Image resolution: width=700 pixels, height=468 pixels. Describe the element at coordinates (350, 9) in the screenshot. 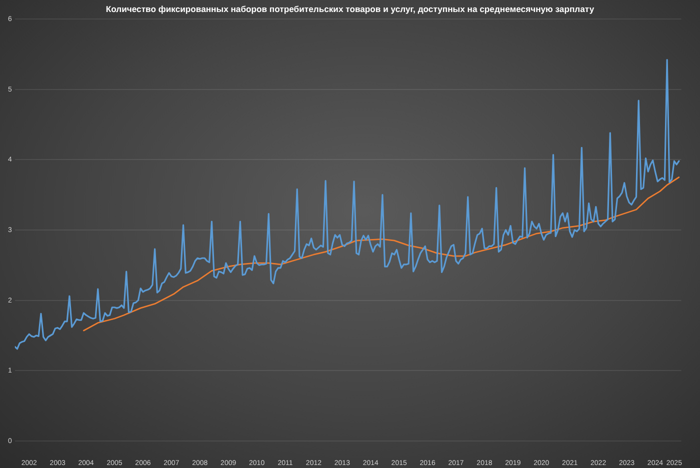

I see `chart-title: Количество фиксированных наборов потребительских товаров и услуг, доступных на среднемесячную зарплату` at that location.